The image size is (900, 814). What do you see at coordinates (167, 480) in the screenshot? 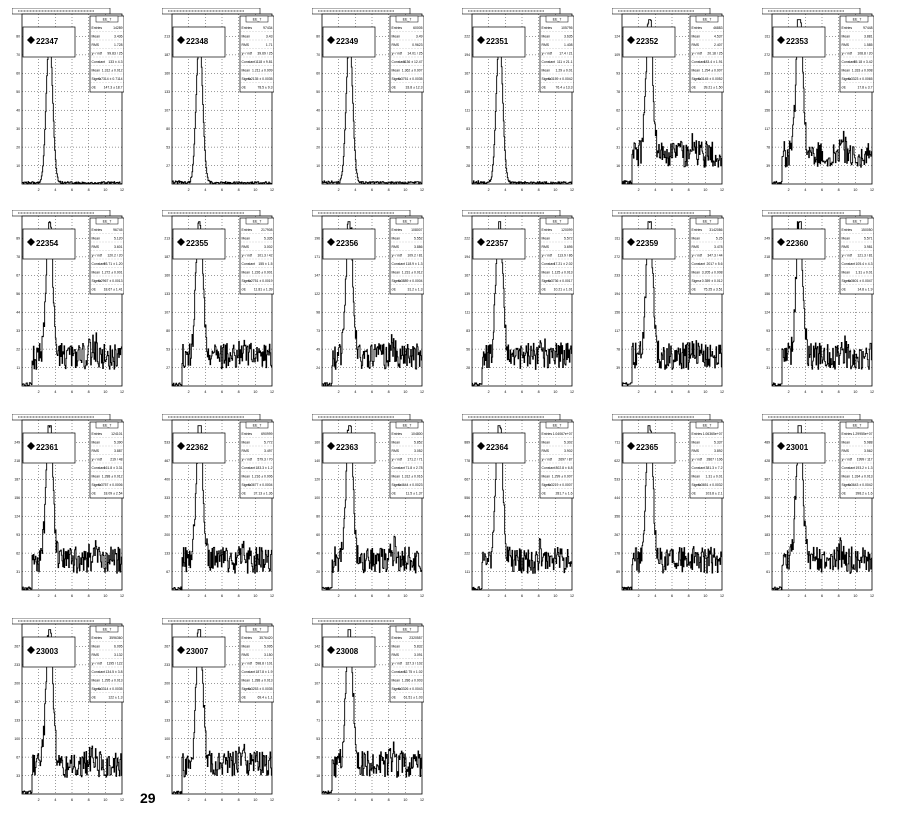
I see `y-tick-label: 400` at bounding box center [167, 480].